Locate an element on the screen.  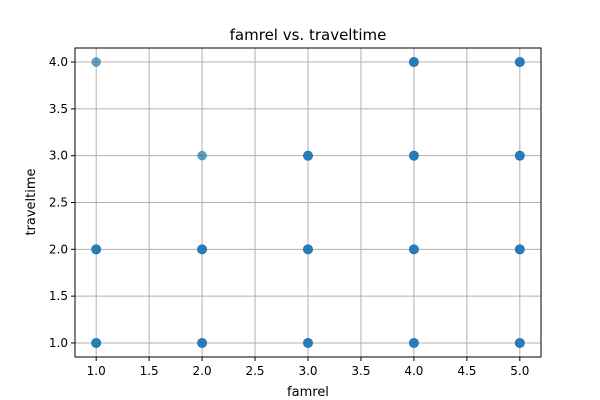
x-tick-label: 1.5 is located at coordinates (149, 371).